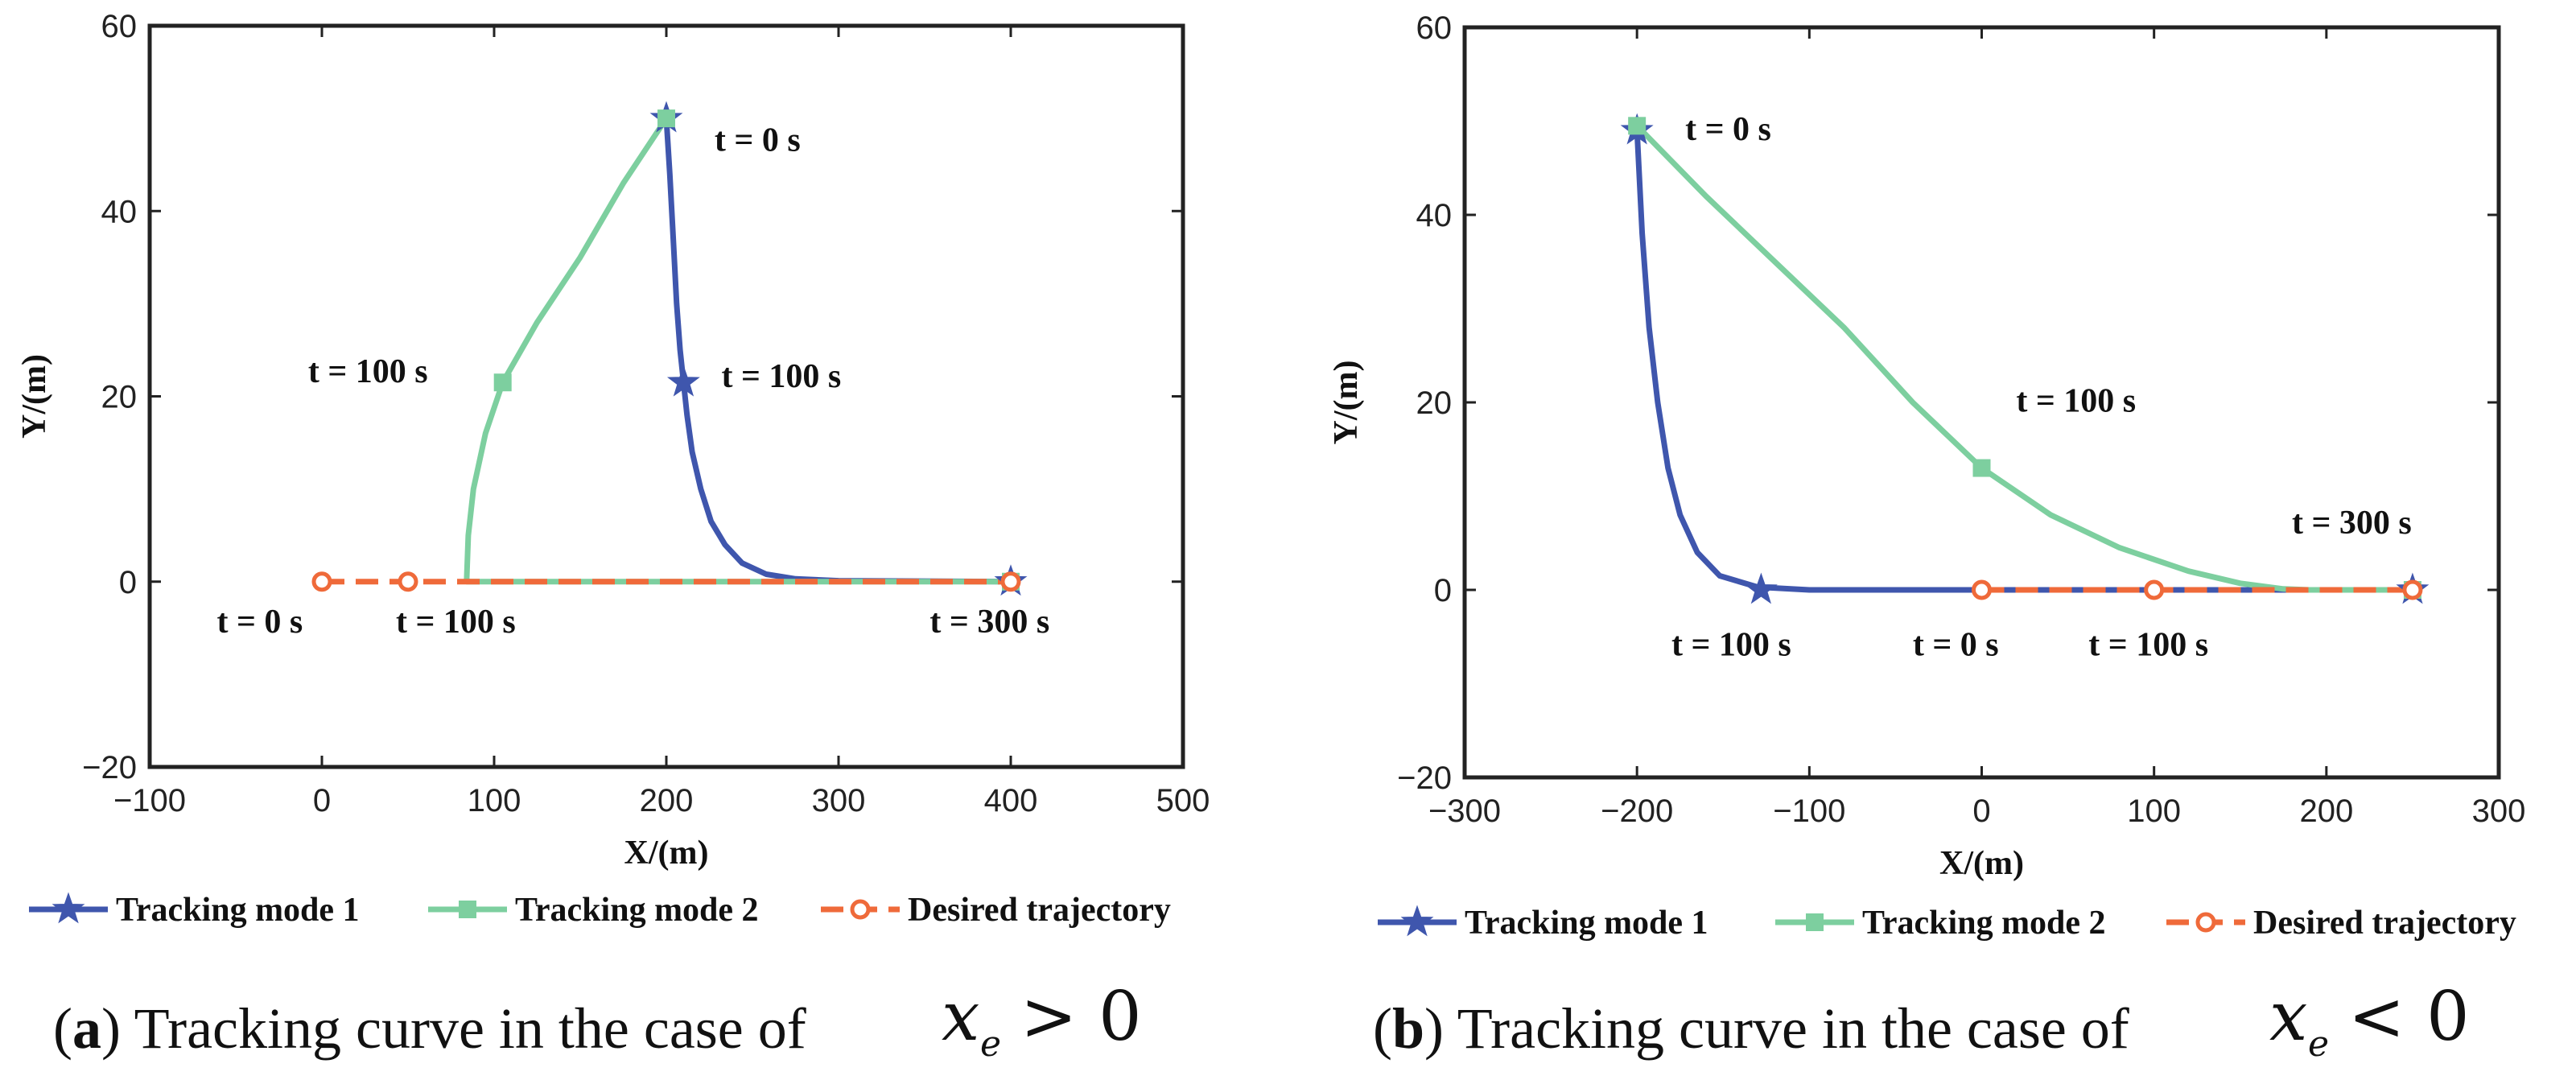 This screenshot has height=1080, width=2576. Describe the element at coordinates (960, 1017) in the screenshot. I see `caption-a-var: x` at that location.